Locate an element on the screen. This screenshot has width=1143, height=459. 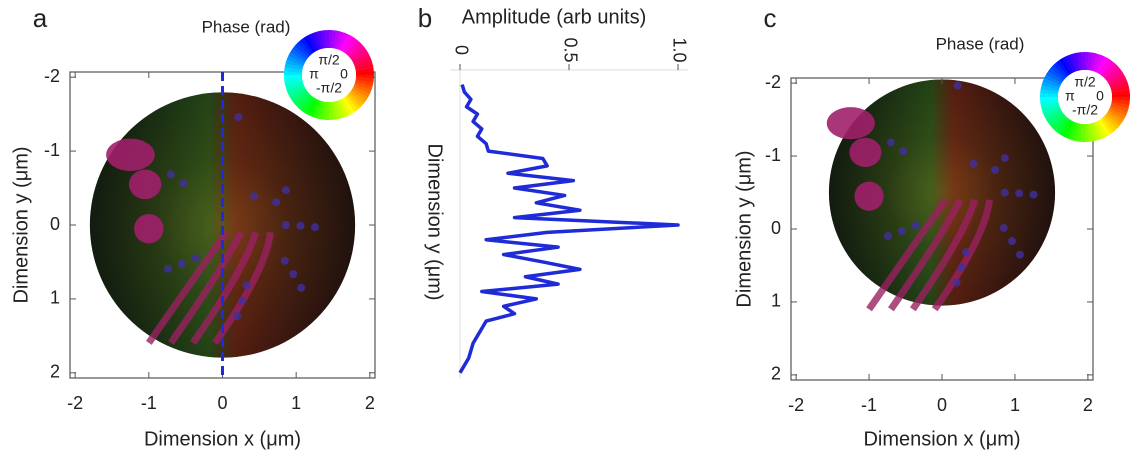
y-tick-label: 0 is located at coordinates (55, 224).